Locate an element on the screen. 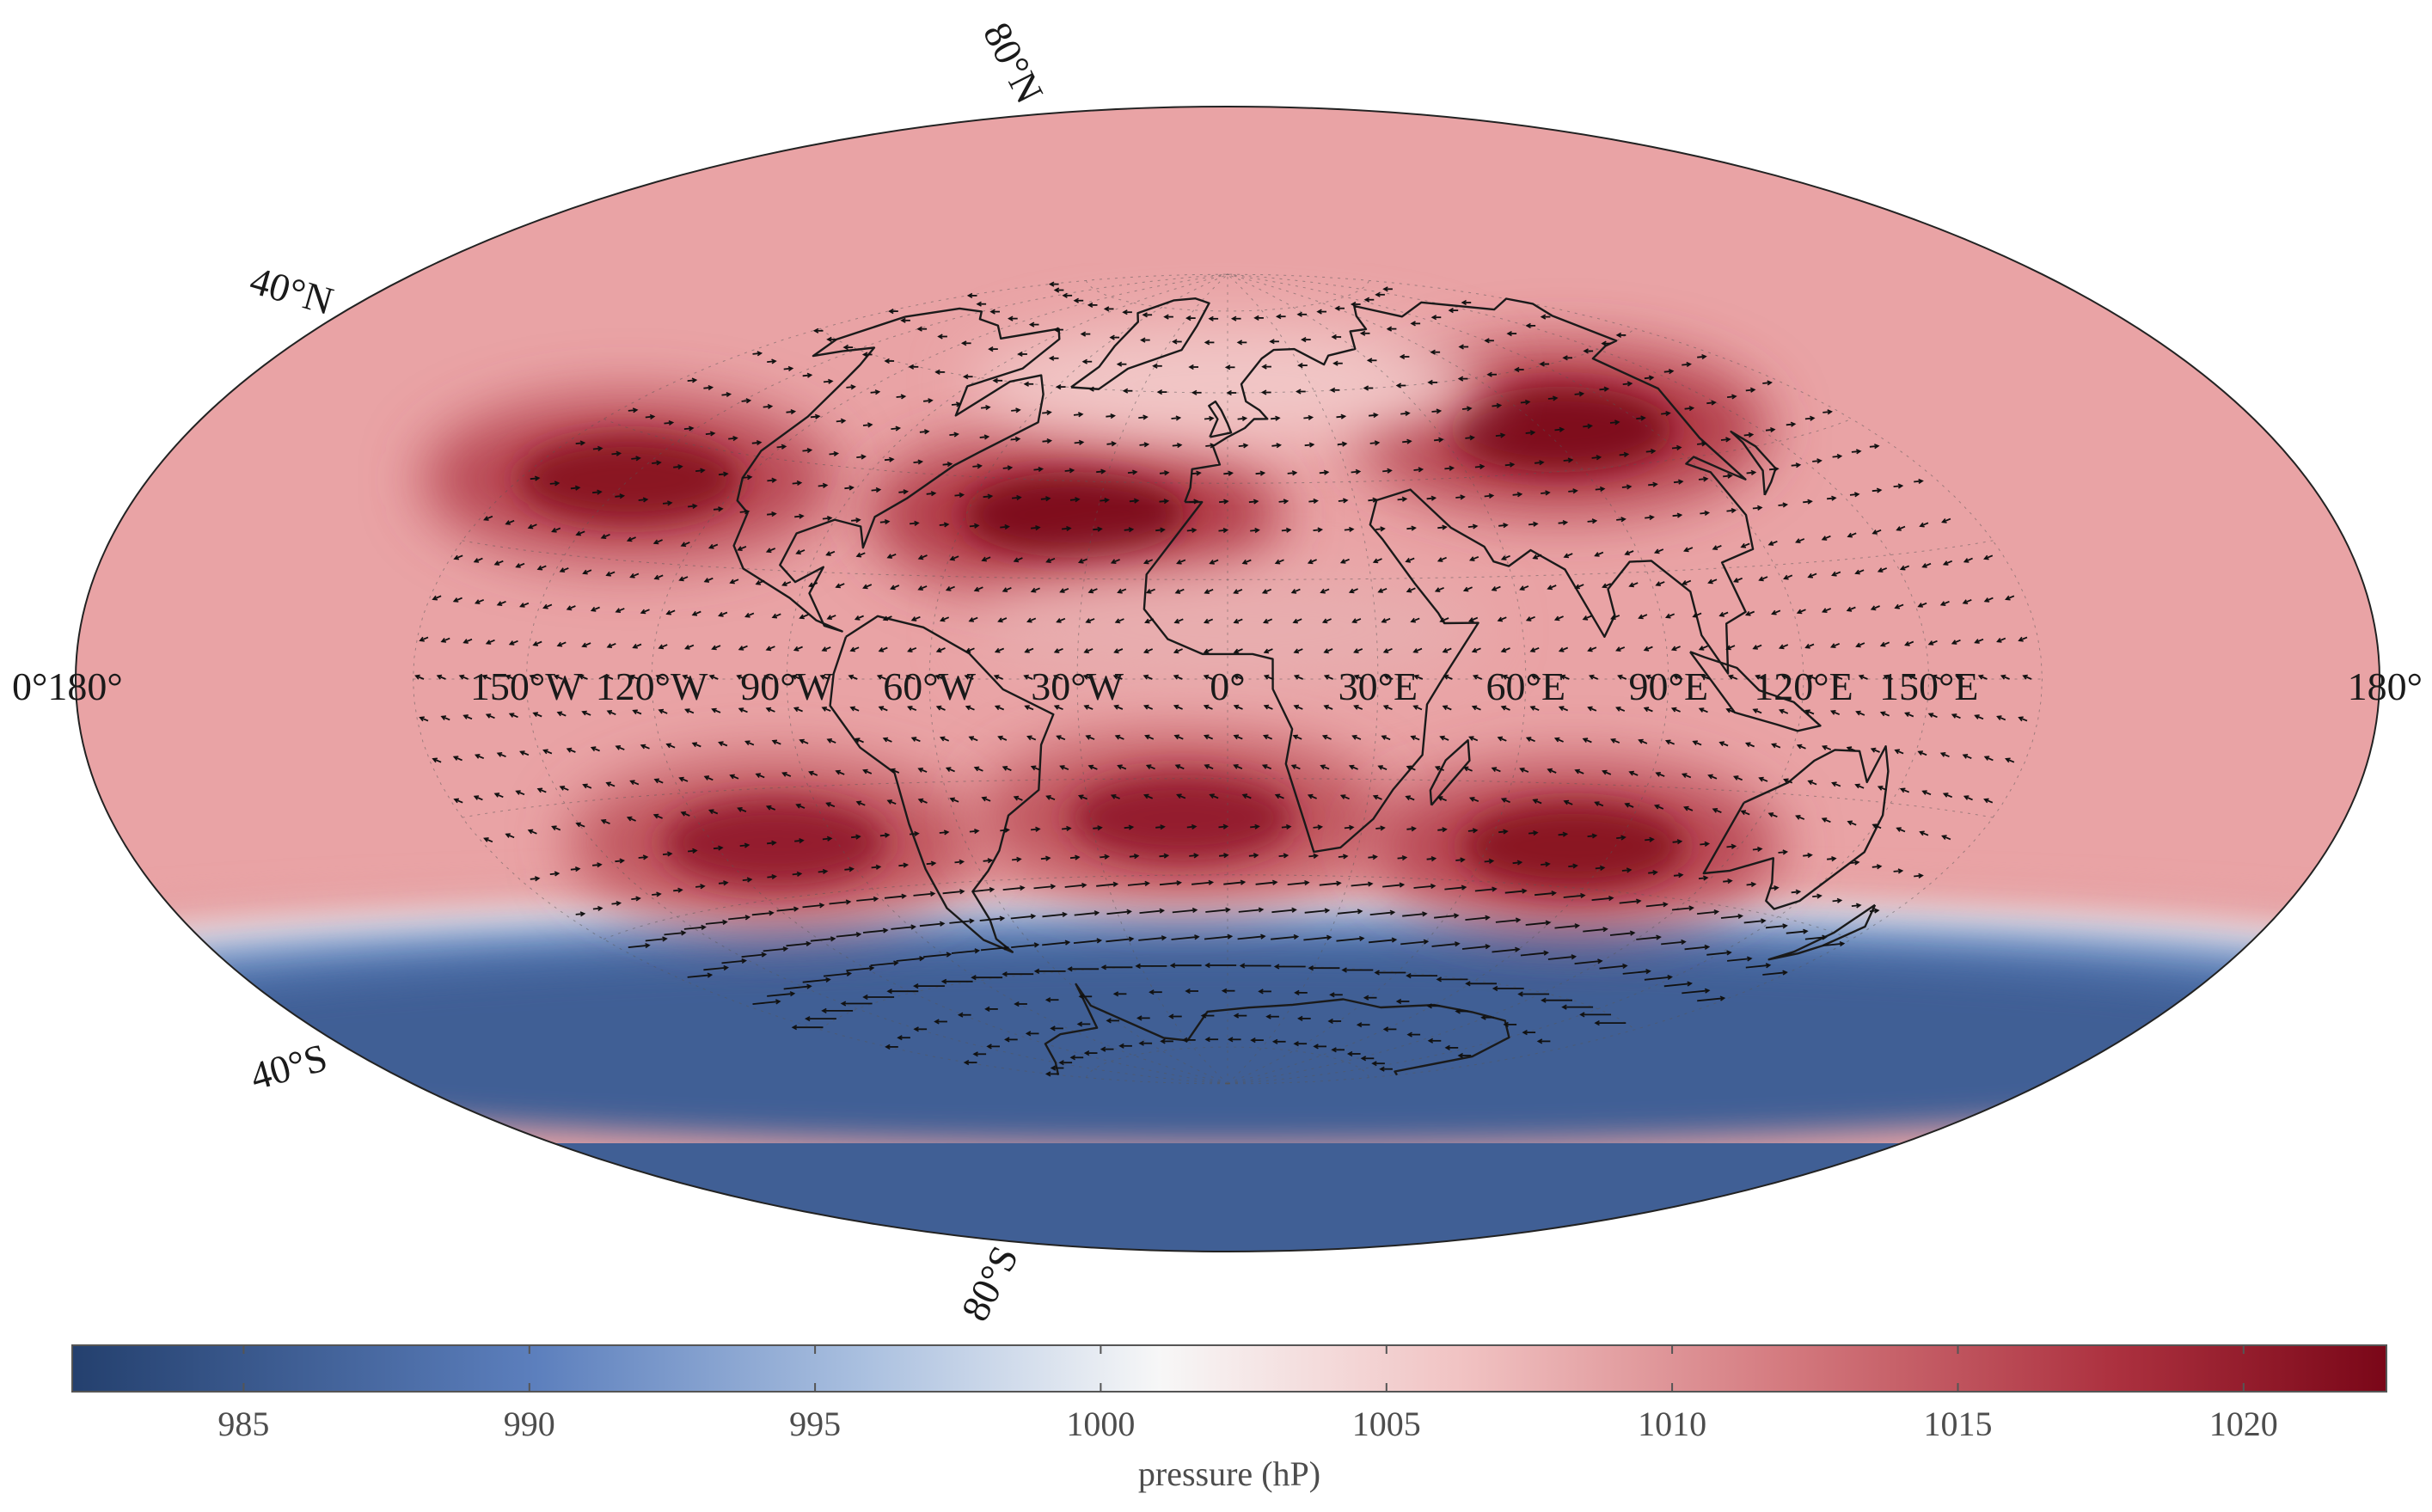  low-pressure-area is located at coordinates (1228, 383).